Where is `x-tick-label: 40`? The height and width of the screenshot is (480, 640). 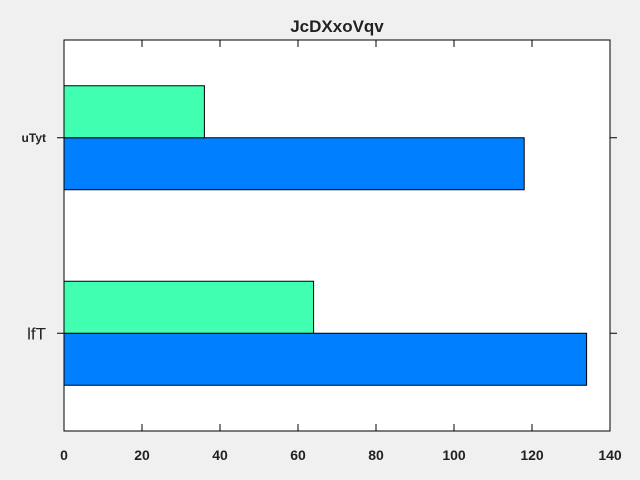 x-tick-label: 40 is located at coordinates (220, 455).